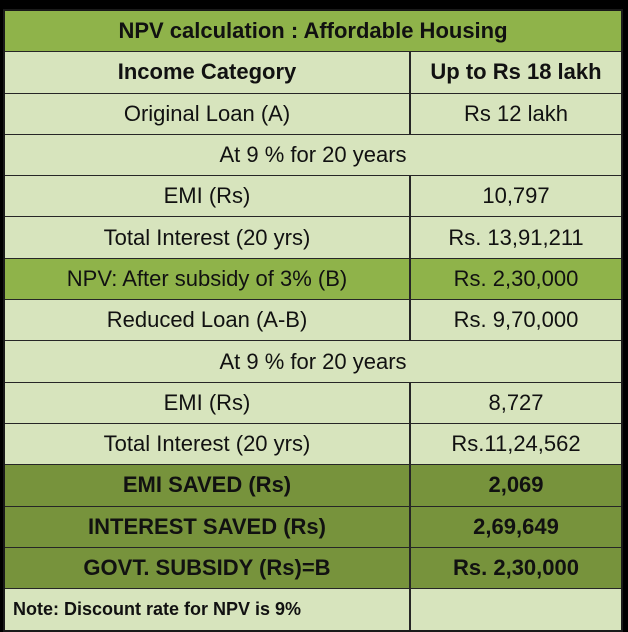  I want to click on header-income-category: Income Category, so click(208, 72).